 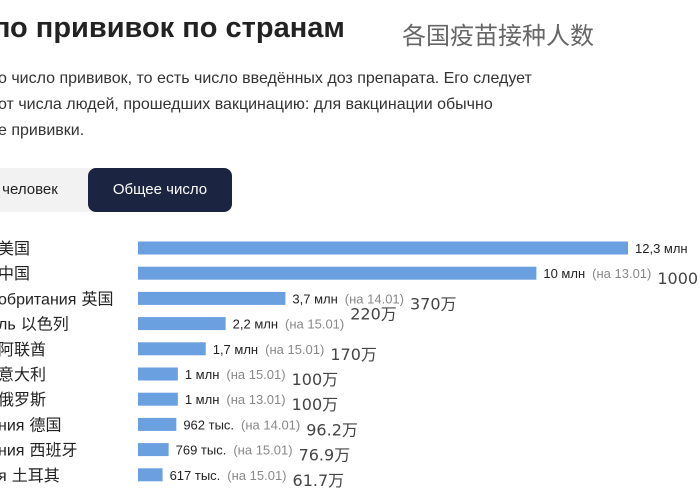 What do you see at coordinates (50, 450) in the screenshot?
I see `category-label-cn: 西班牙` at bounding box center [50, 450].